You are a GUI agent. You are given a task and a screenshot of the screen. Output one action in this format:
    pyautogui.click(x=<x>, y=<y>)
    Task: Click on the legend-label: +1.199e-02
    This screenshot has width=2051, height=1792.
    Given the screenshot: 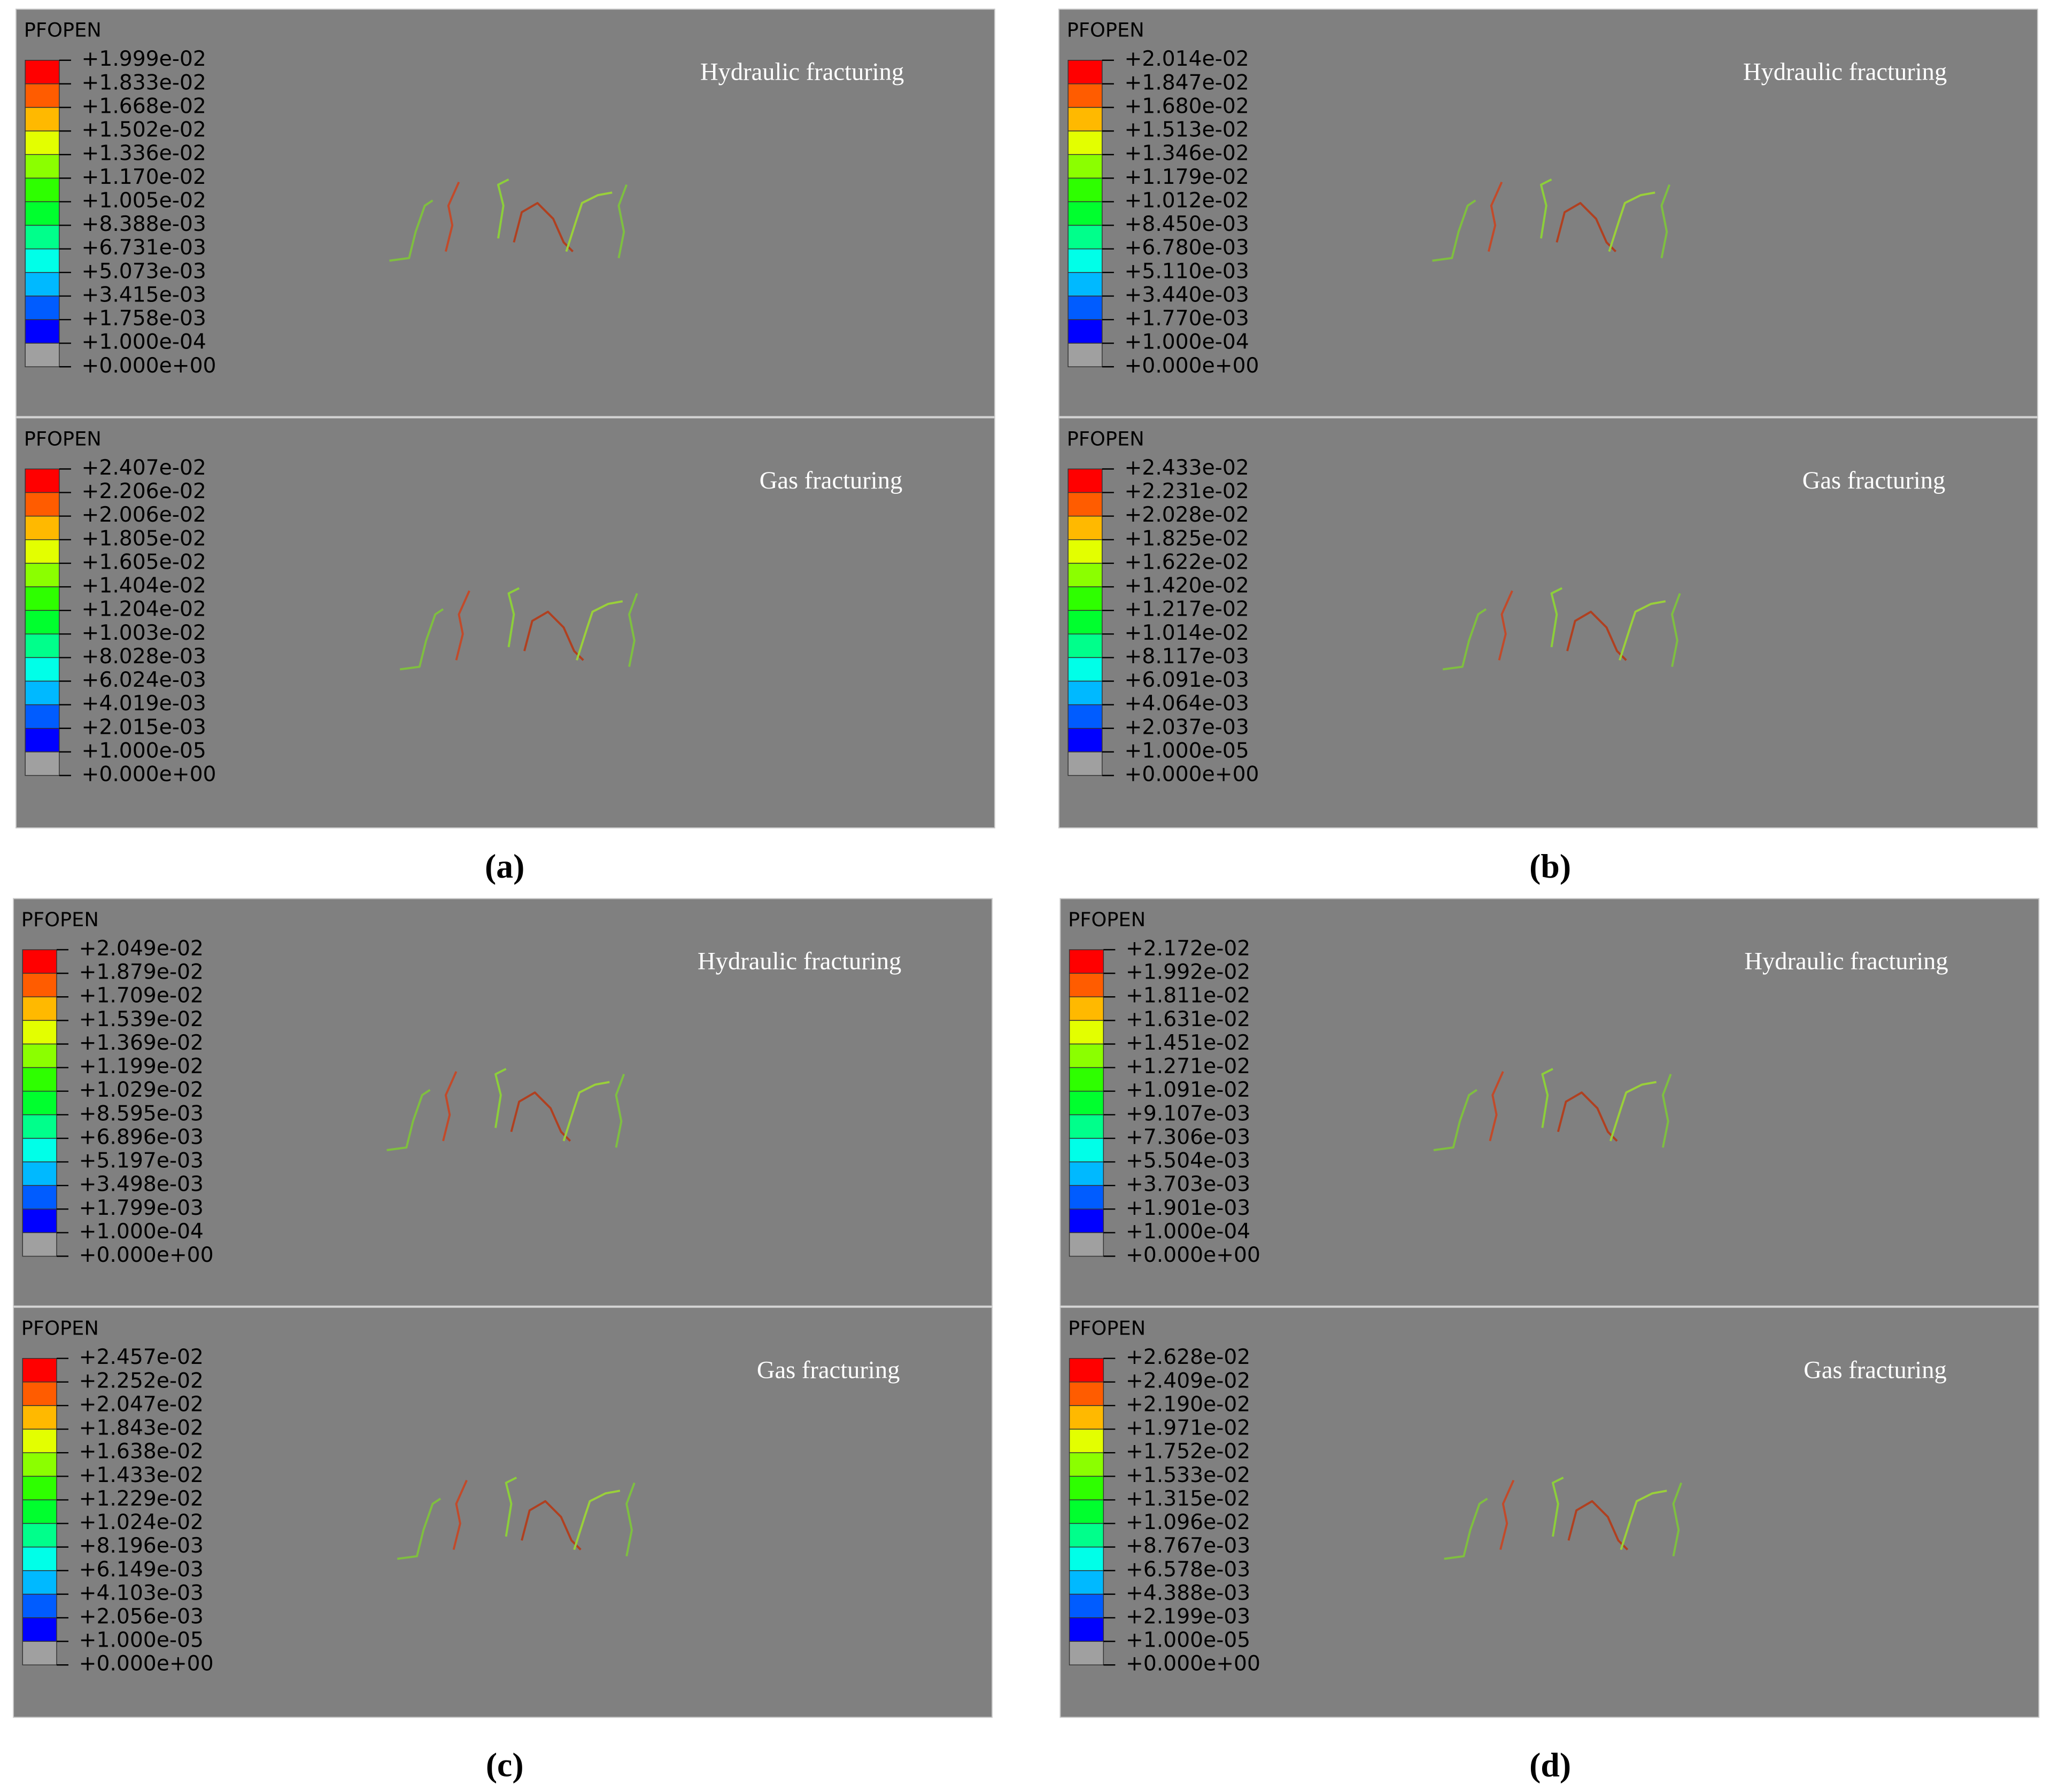 What is the action you would take?
    pyautogui.click(x=142, y=1066)
    